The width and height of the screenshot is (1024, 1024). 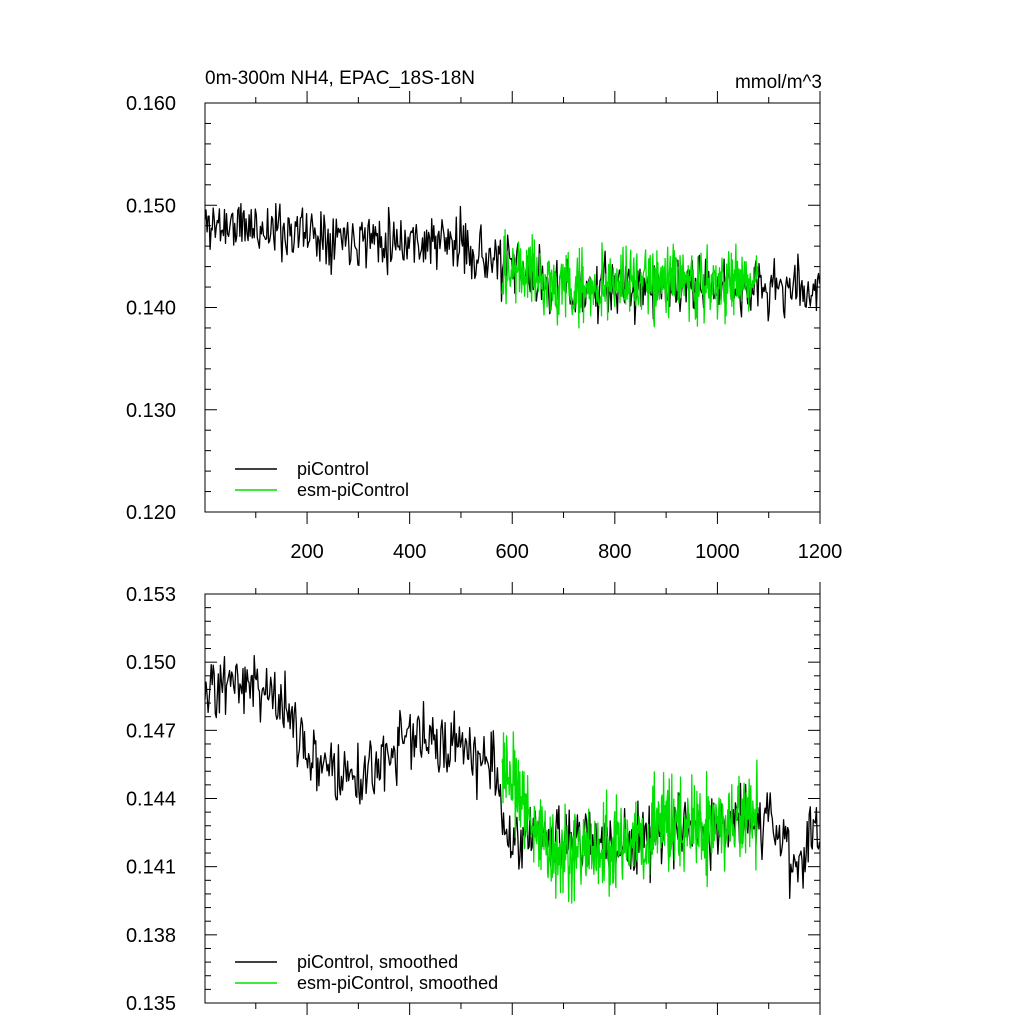 I want to click on x-tick-label: 1000, so click(x=717, y=552).